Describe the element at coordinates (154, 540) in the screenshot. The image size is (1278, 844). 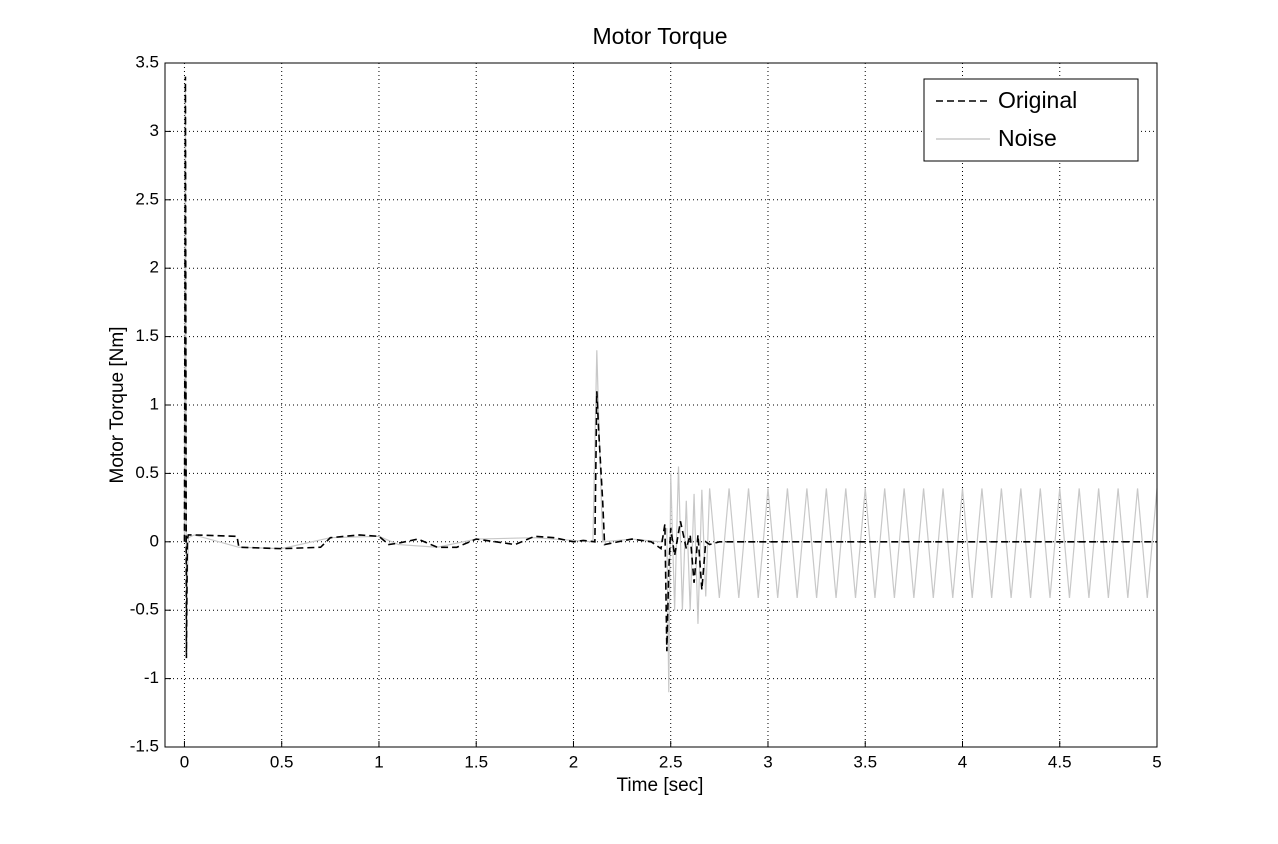
I see `y-tick-label: 0` at that location.